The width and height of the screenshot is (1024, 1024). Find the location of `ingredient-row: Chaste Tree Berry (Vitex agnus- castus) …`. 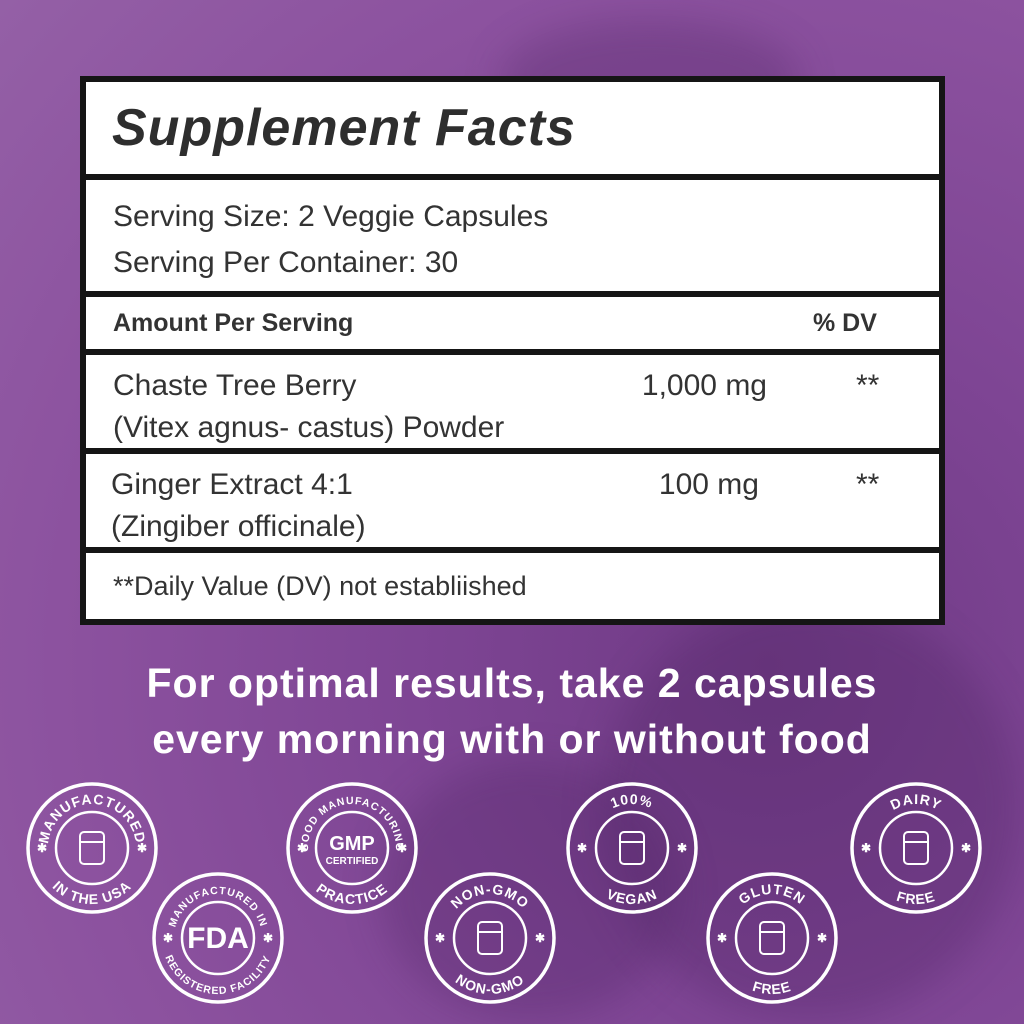

ingredient-row: Chaste Tree Berry (Vitex agnus- castus) … is located at coordinates (512, 398).